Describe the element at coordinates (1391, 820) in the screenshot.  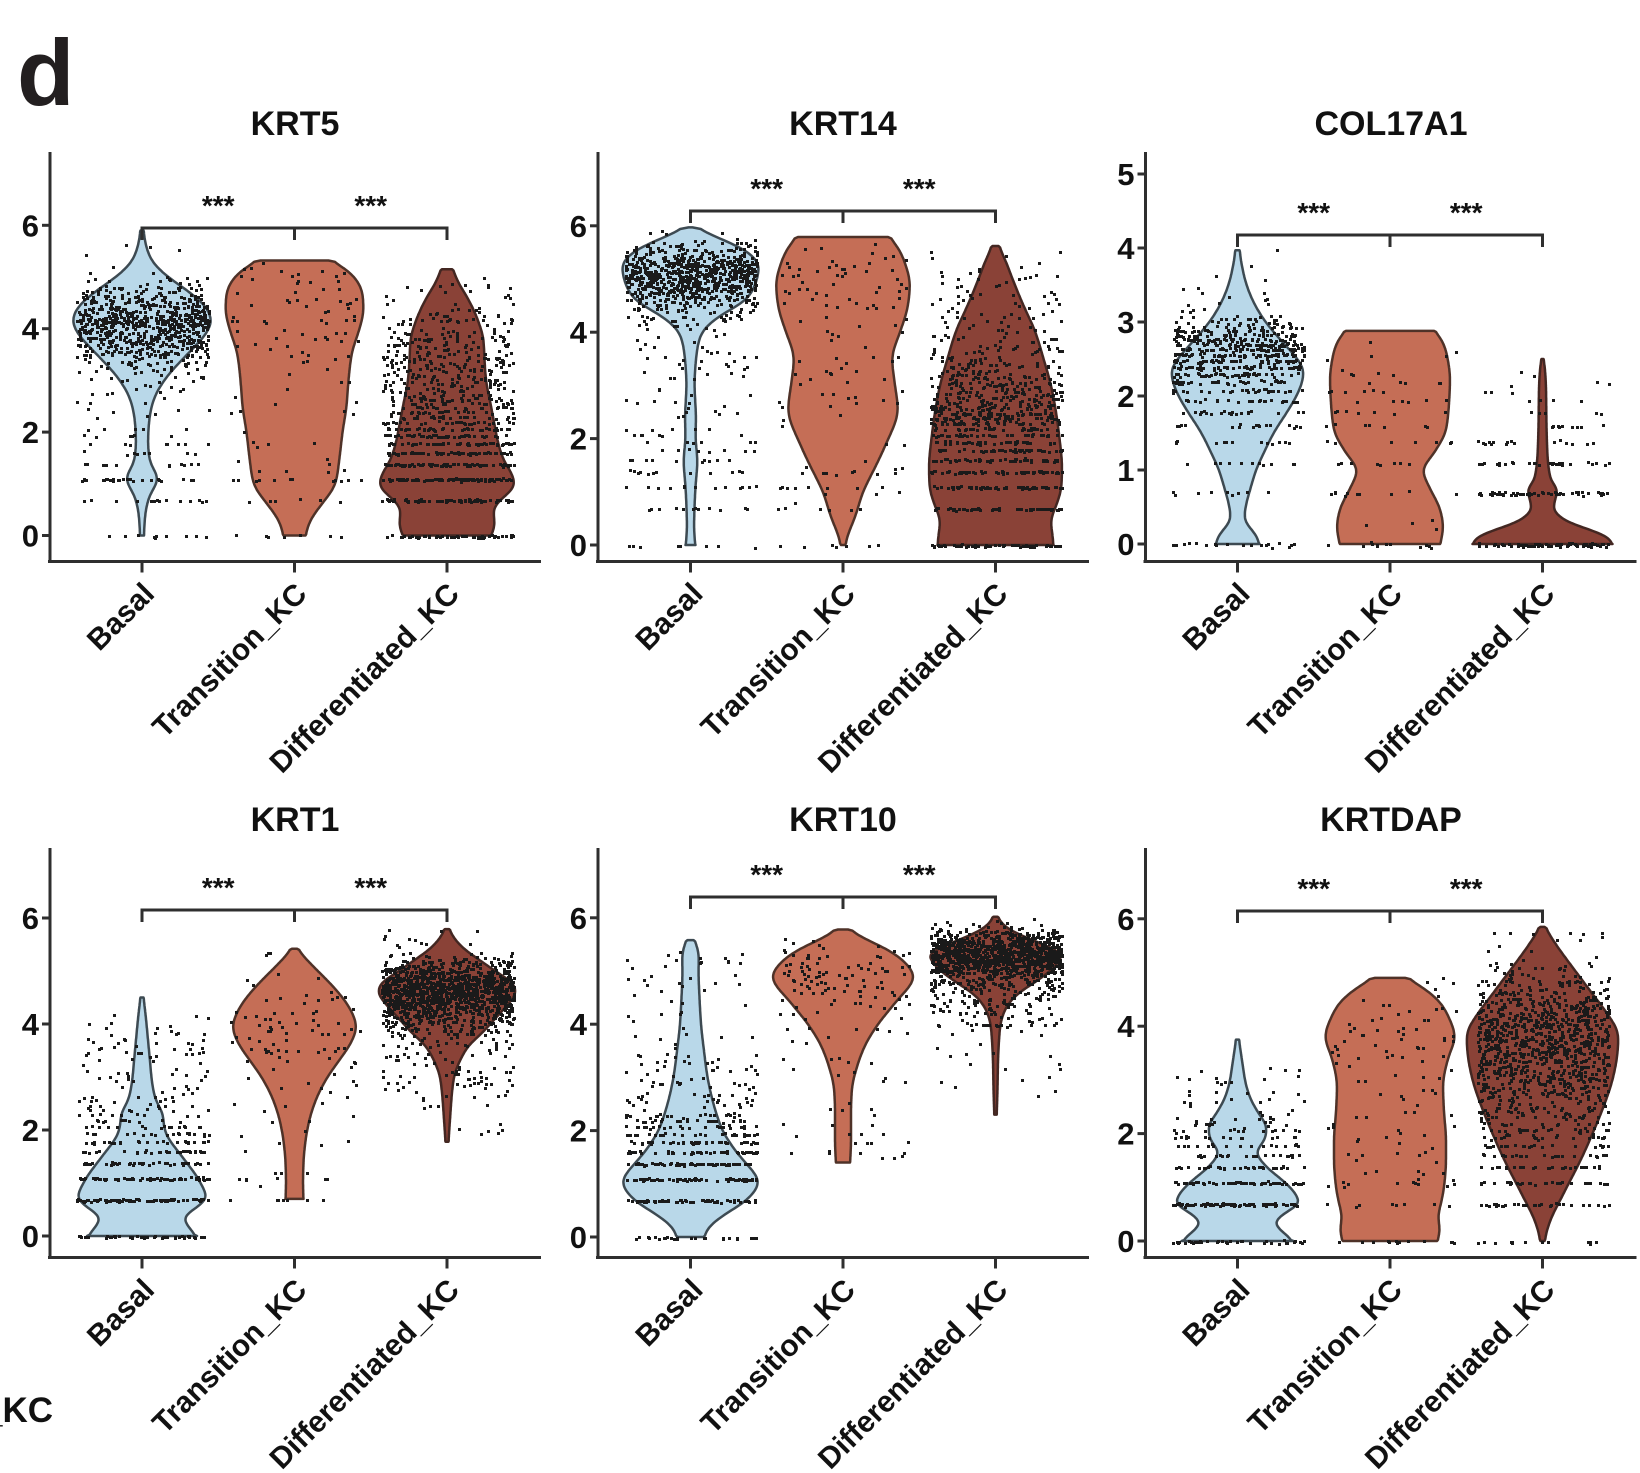
I see `svg-text: KRTDAP` at that location.